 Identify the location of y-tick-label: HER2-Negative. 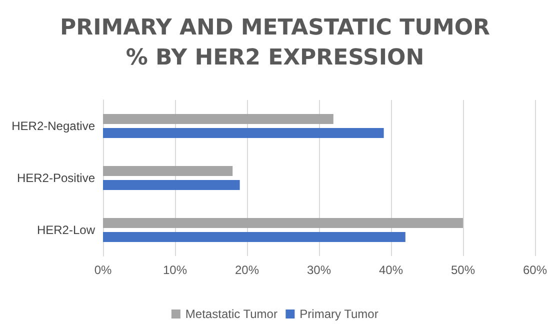
(54, 126).